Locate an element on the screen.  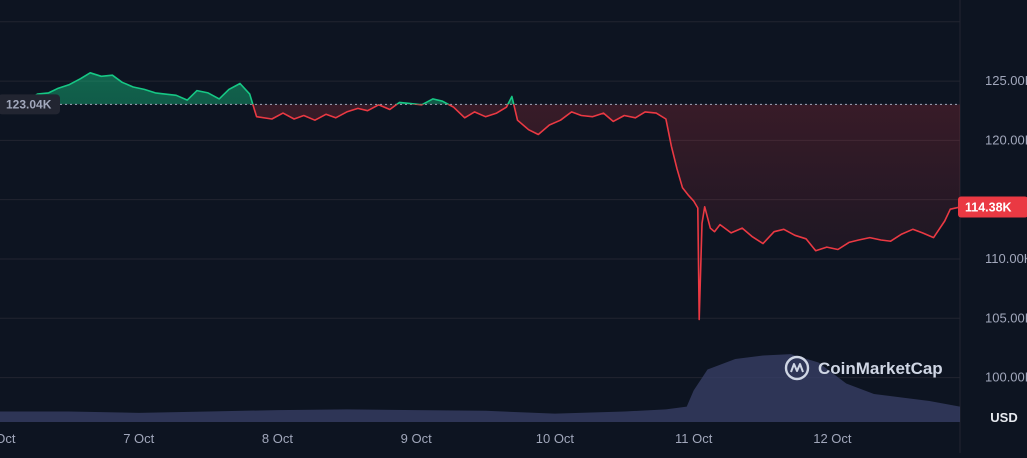
x-tick-label: 8 Oct is located at coordinates (277, 438).